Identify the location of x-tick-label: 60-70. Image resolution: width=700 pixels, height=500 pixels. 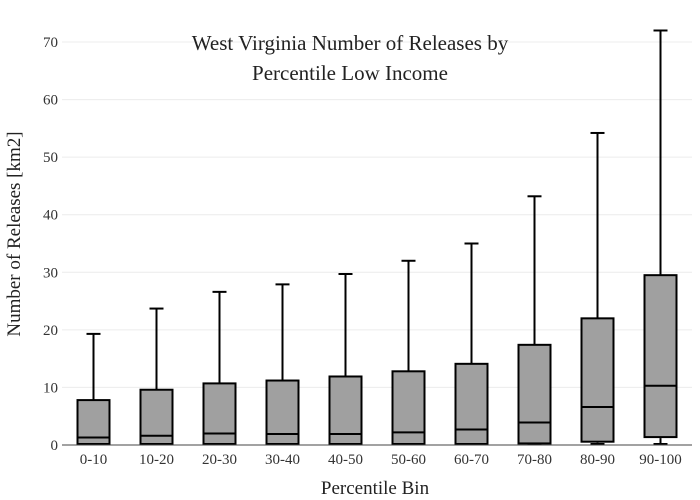
(471, 460).